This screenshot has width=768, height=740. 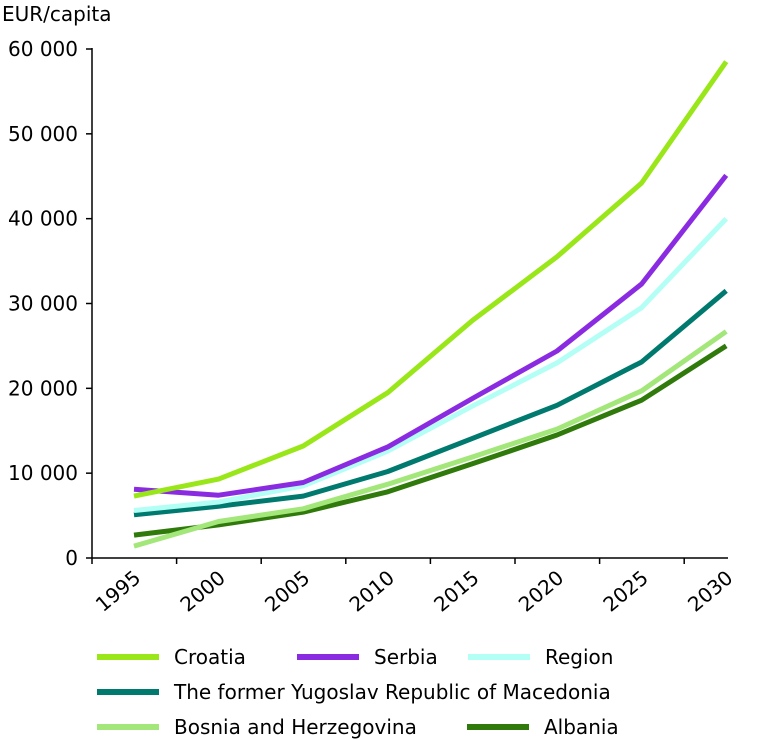 I want to click on y-tick-label: 50 000, so click(x=43, y=134).